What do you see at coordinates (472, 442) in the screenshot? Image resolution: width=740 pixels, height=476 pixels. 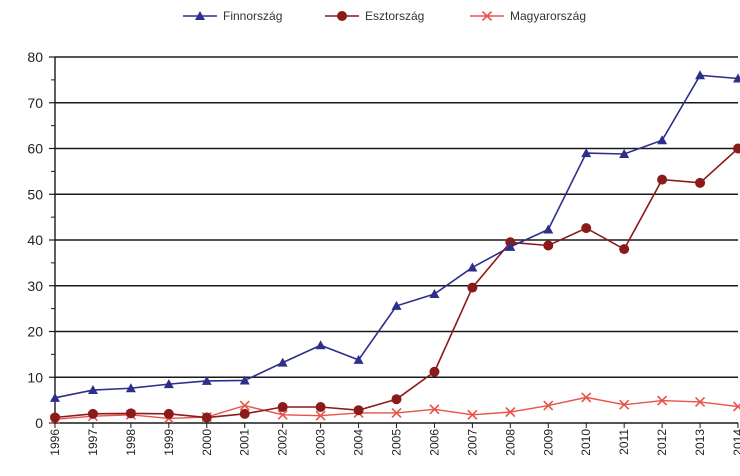 I see `x-tick-label-2007: 2007` at bounding box center [472, 442].